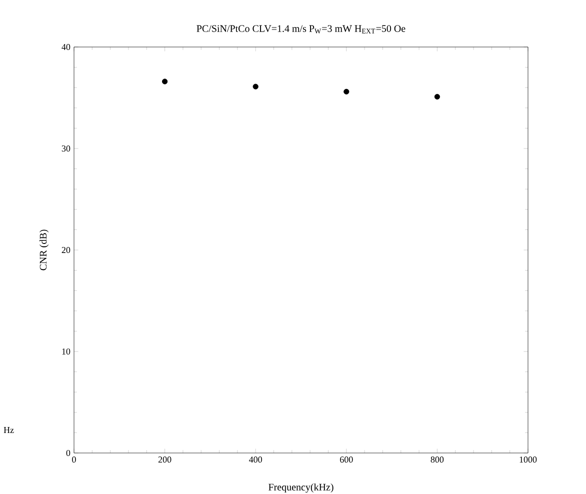 The image size is (586, 494). Describe the element at coordinates (165, 459) in the screenshot. I see `x-tick-label: 200` at that location.